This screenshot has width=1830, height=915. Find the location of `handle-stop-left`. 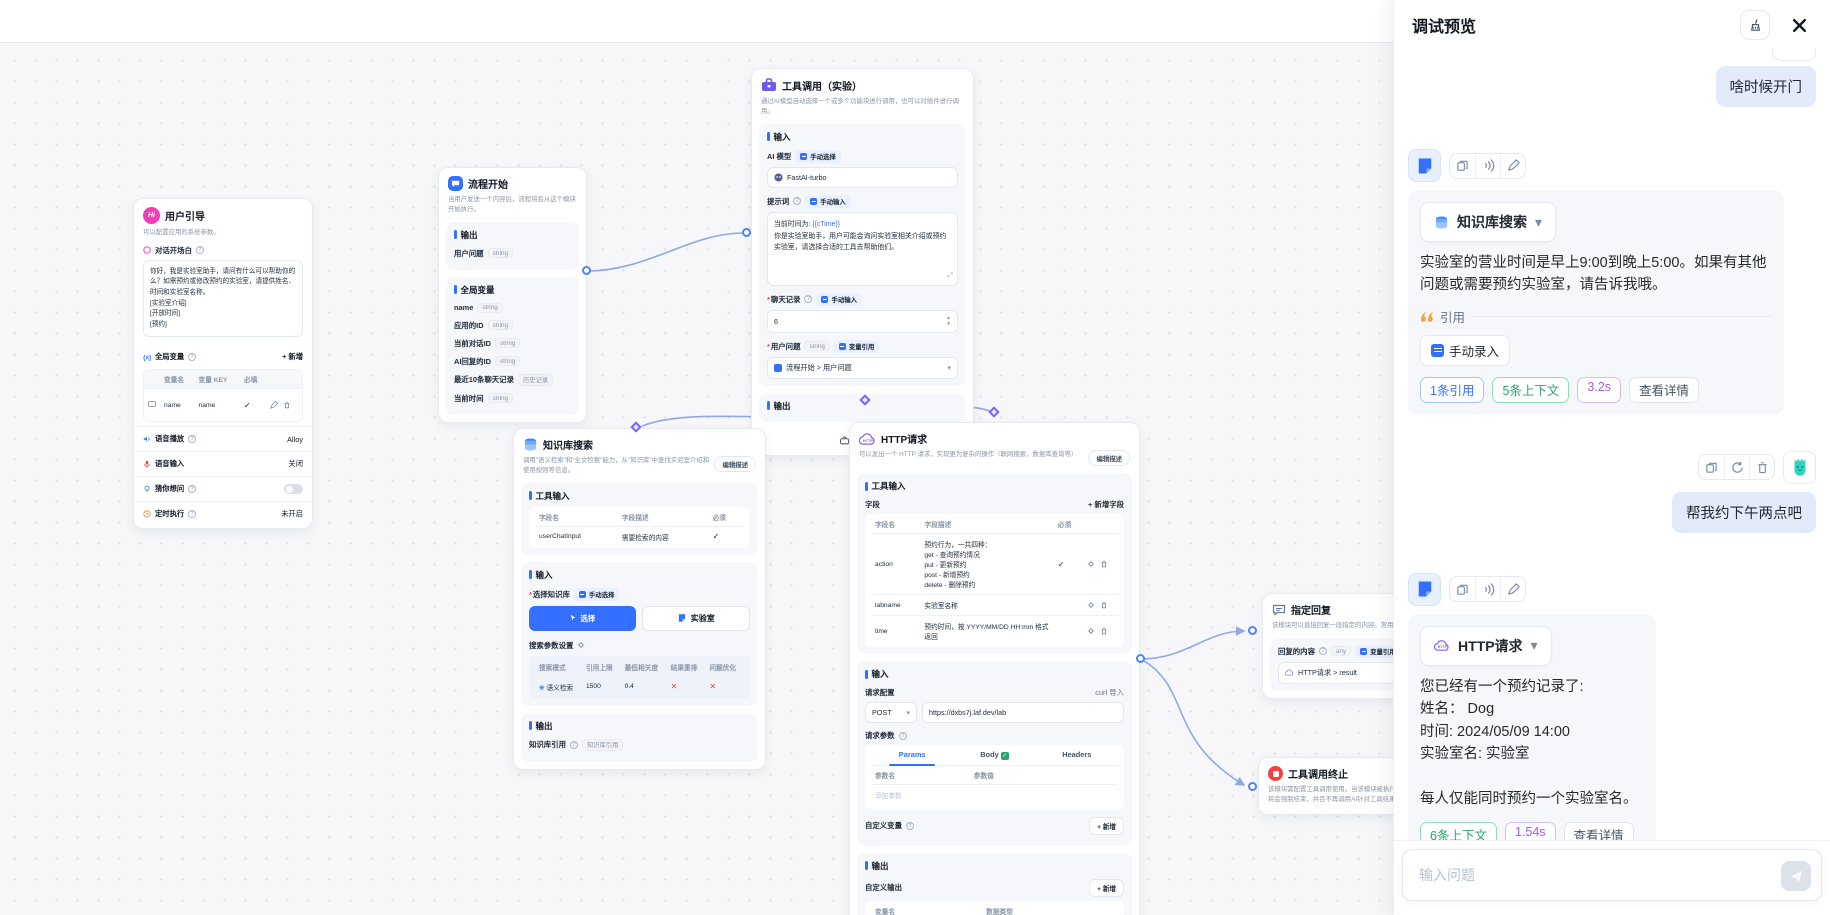

handle-stop-left is located at coordinates (1252, 786).